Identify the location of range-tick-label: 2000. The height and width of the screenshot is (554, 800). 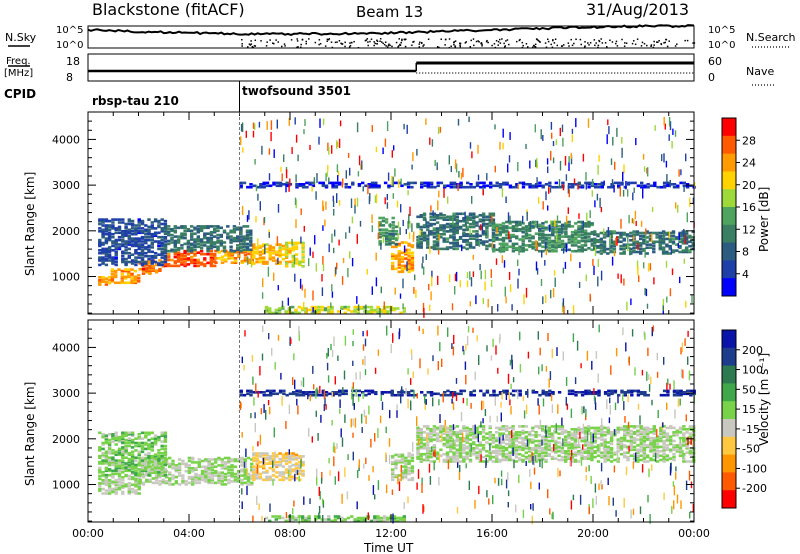
(66, 231).